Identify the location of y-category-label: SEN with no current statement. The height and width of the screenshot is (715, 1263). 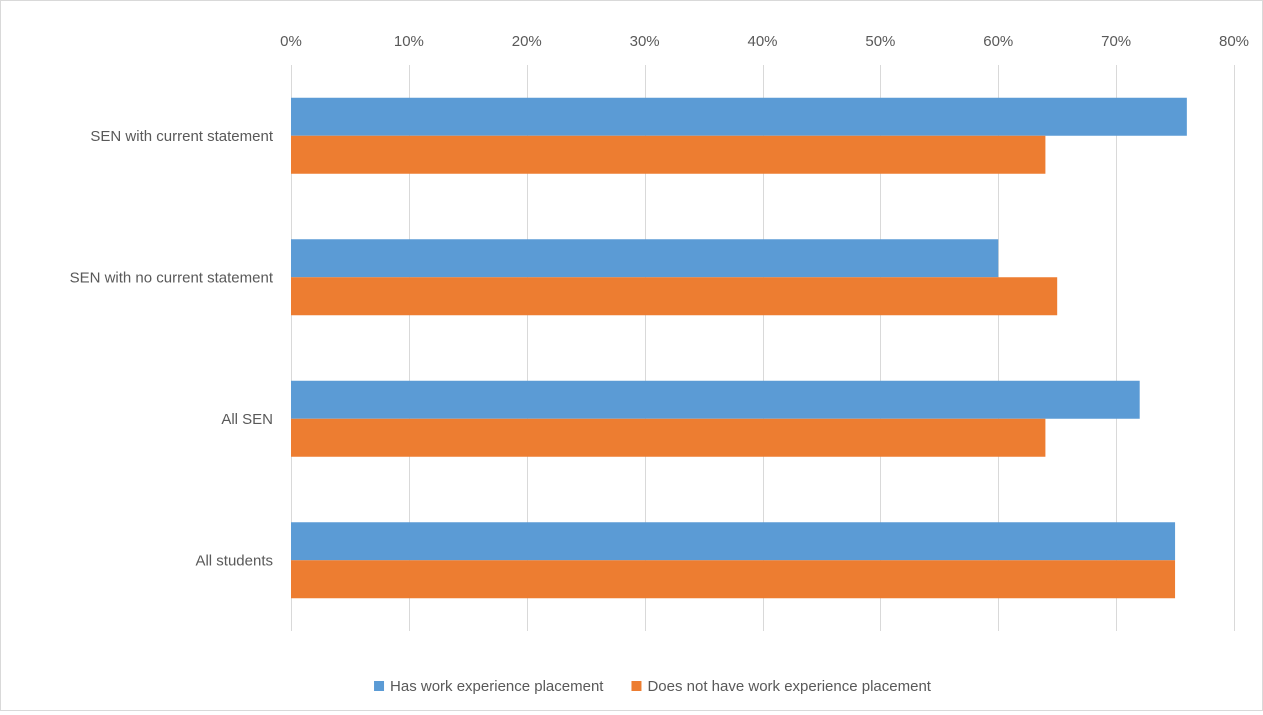
(172, 277).